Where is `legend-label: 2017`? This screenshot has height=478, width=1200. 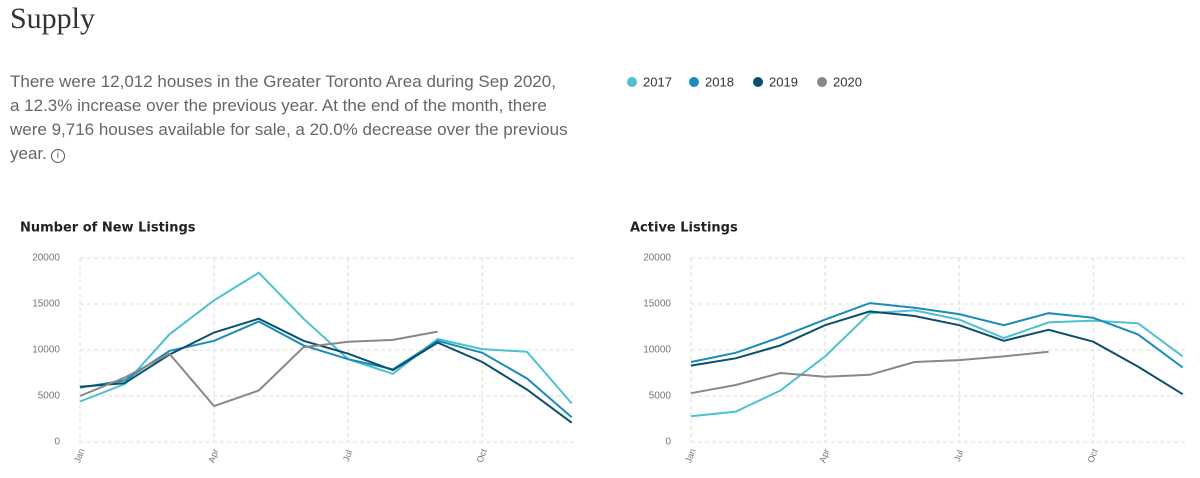
legend-label: 2017 is located at coordinates (657, 81).